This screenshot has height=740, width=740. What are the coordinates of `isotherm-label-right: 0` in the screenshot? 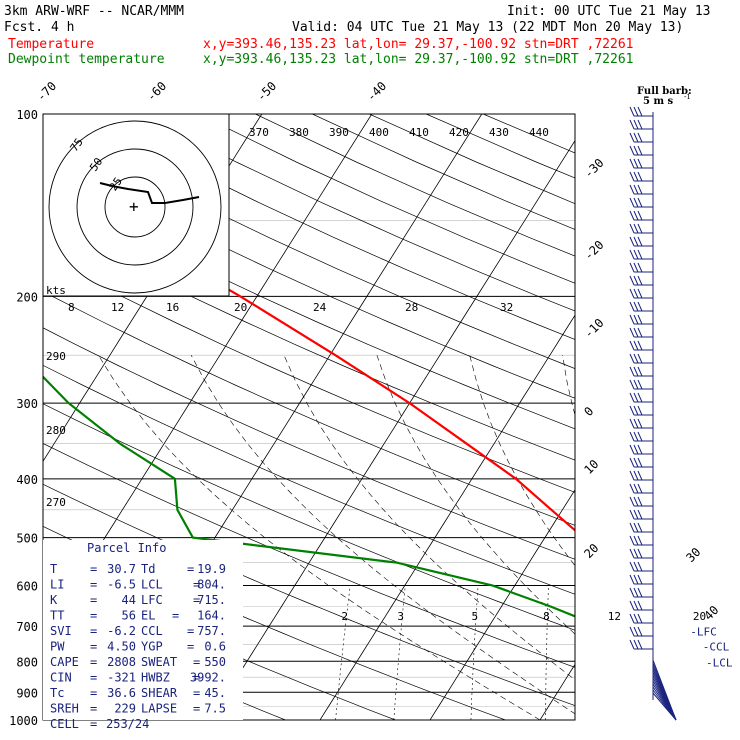 It's located at (588, 411).